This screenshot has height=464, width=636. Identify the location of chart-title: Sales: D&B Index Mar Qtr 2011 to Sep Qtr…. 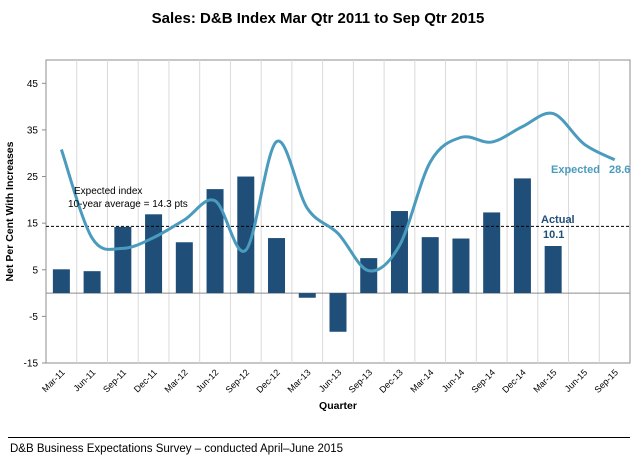
(318, 18).